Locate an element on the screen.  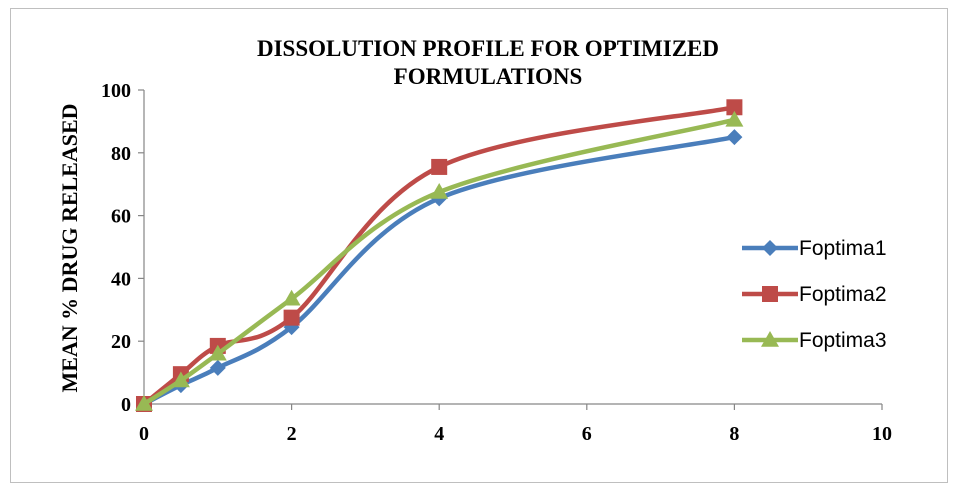
legend-label: Foptima3 is located at coordinates (843, 340).